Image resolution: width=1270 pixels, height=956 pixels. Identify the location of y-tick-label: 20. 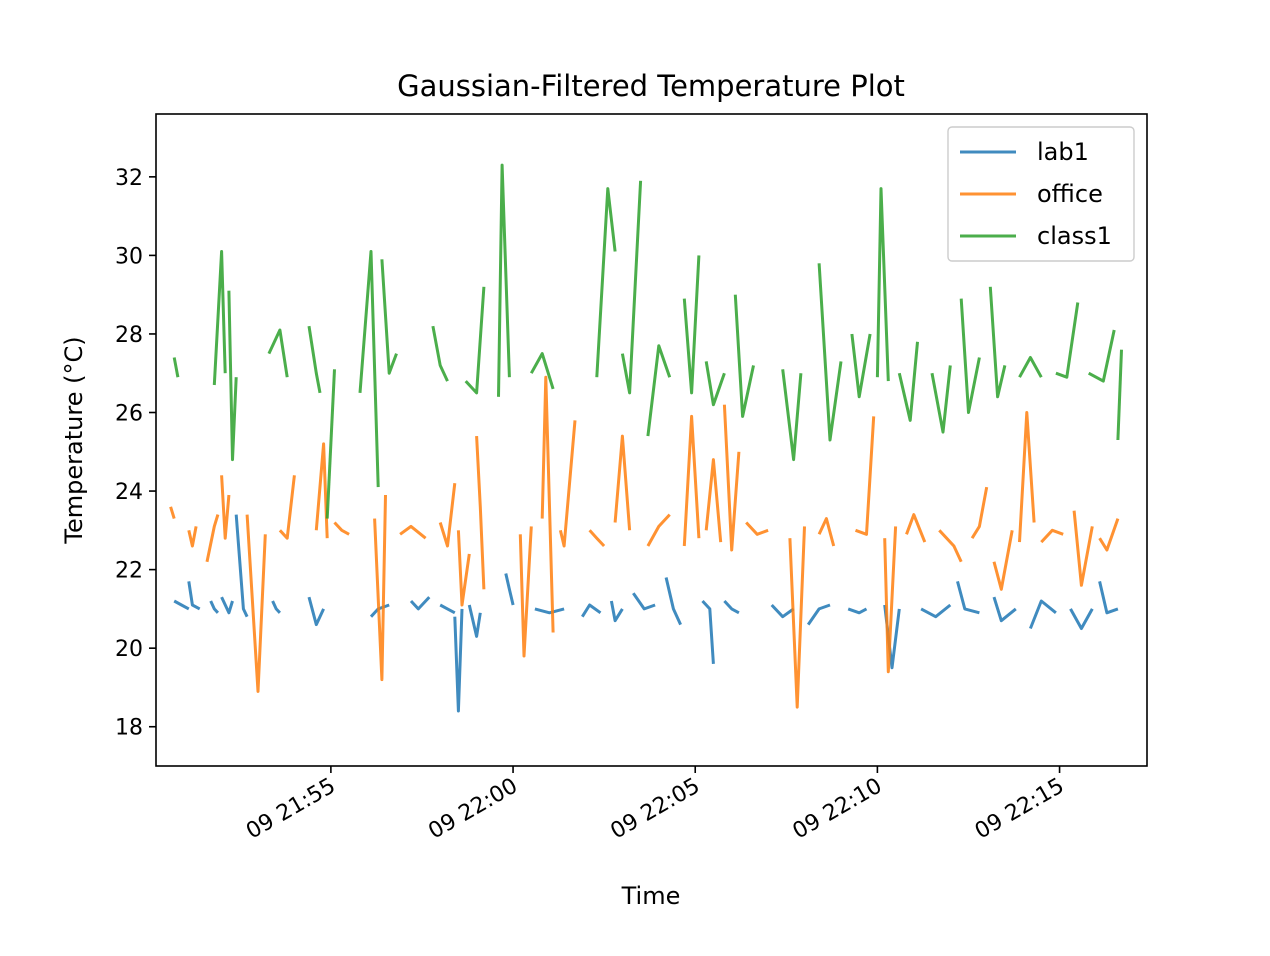
(129, 649).